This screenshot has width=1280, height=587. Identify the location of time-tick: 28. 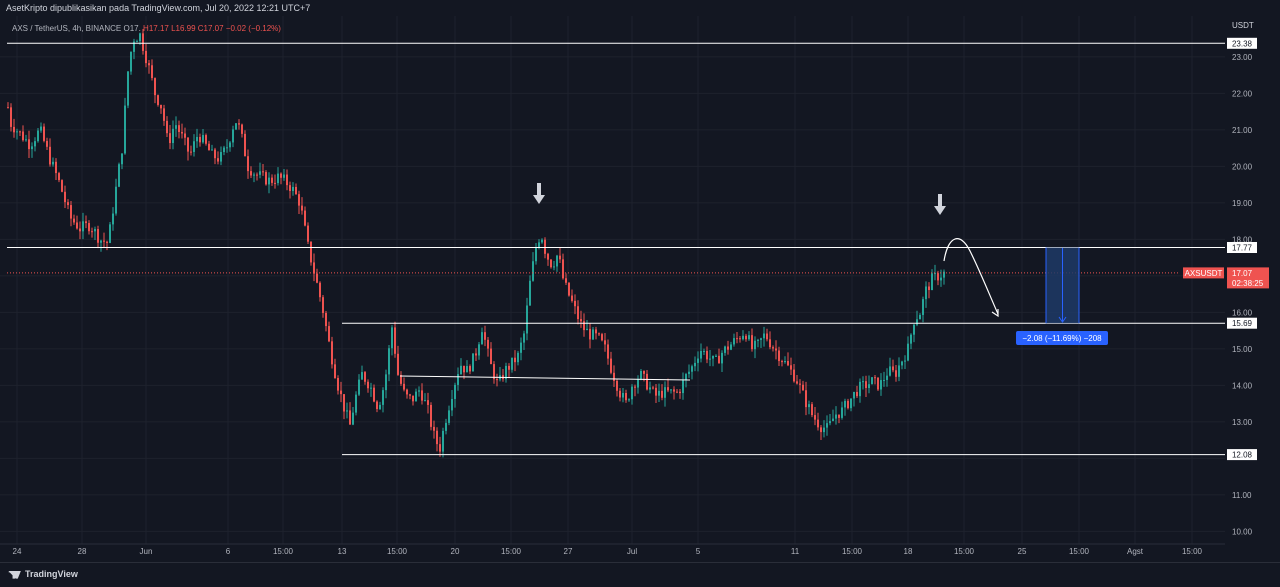
(82, 551).